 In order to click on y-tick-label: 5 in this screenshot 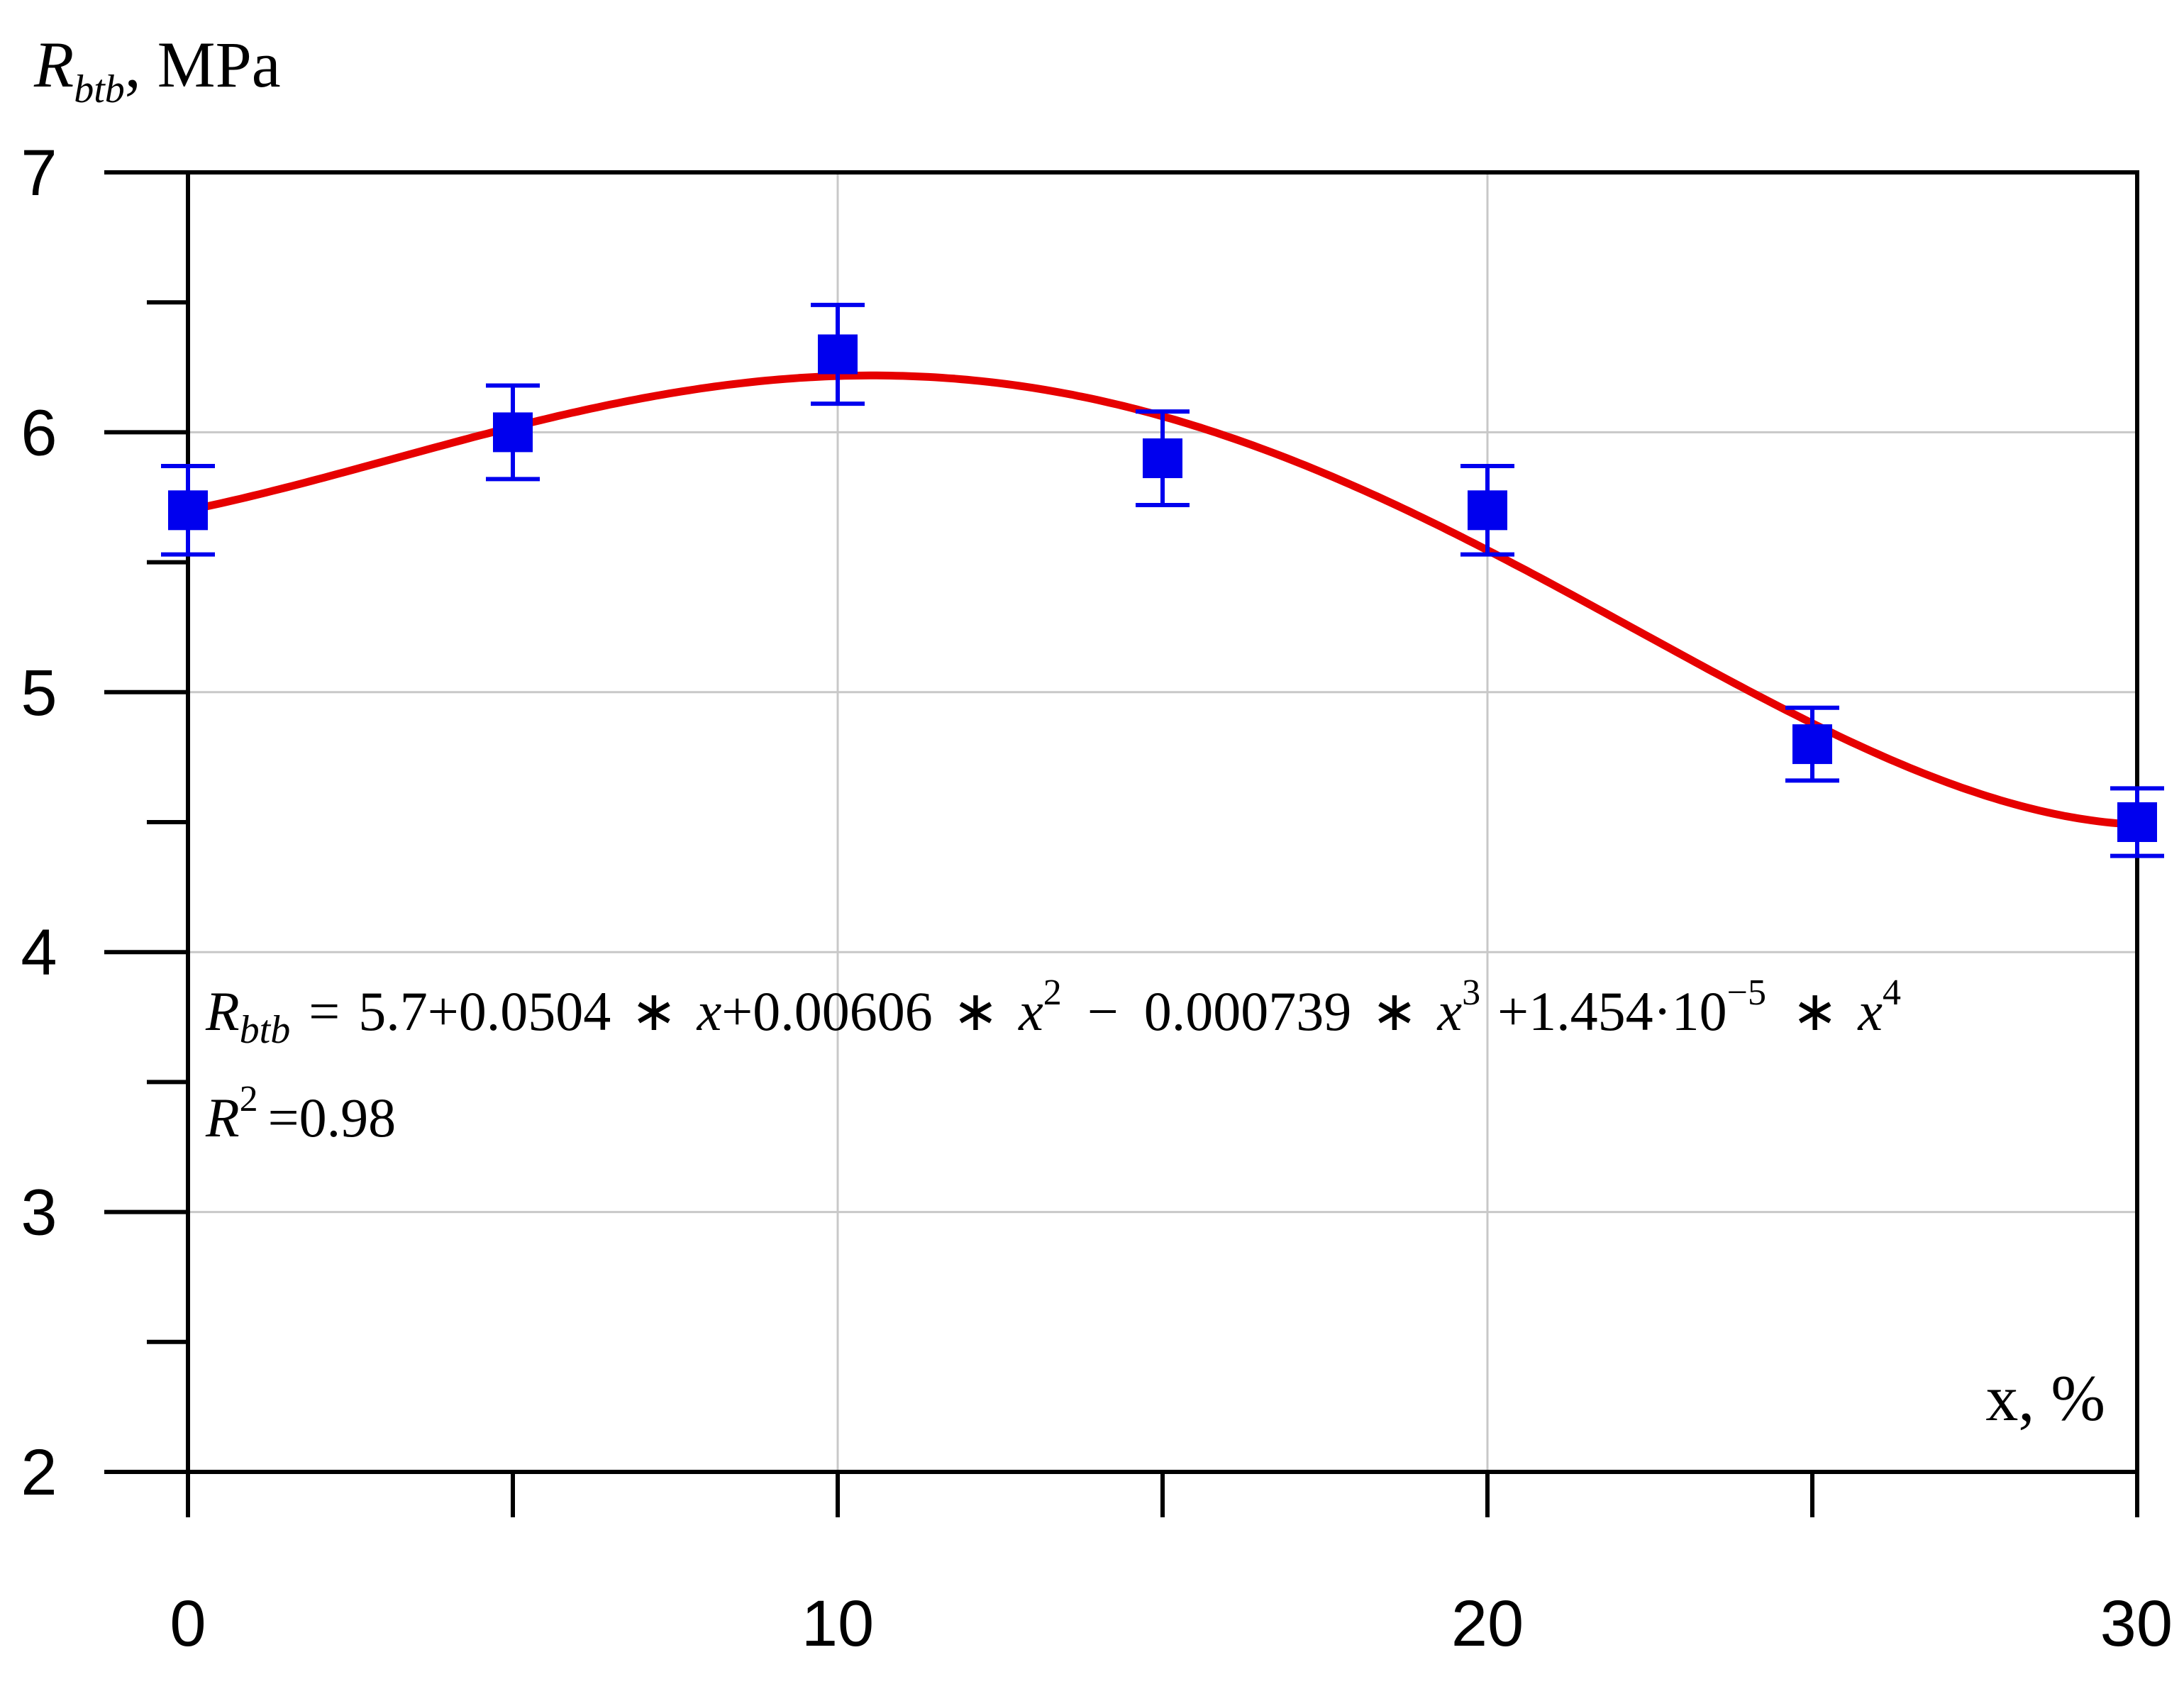, I will do `click(39, 693)`.